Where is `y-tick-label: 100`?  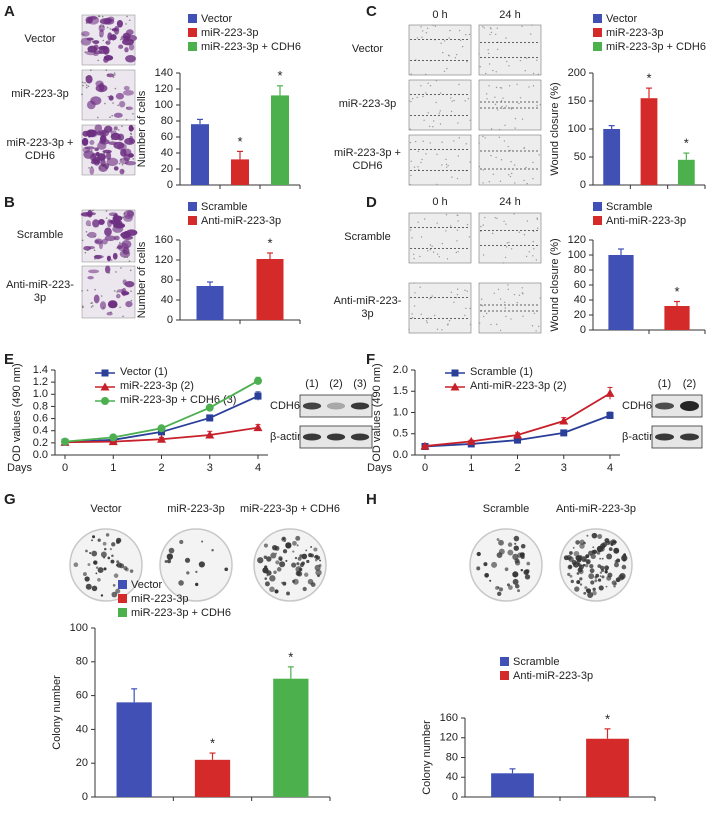 y-tick-label: 100 is located at coordinates (79, 628).